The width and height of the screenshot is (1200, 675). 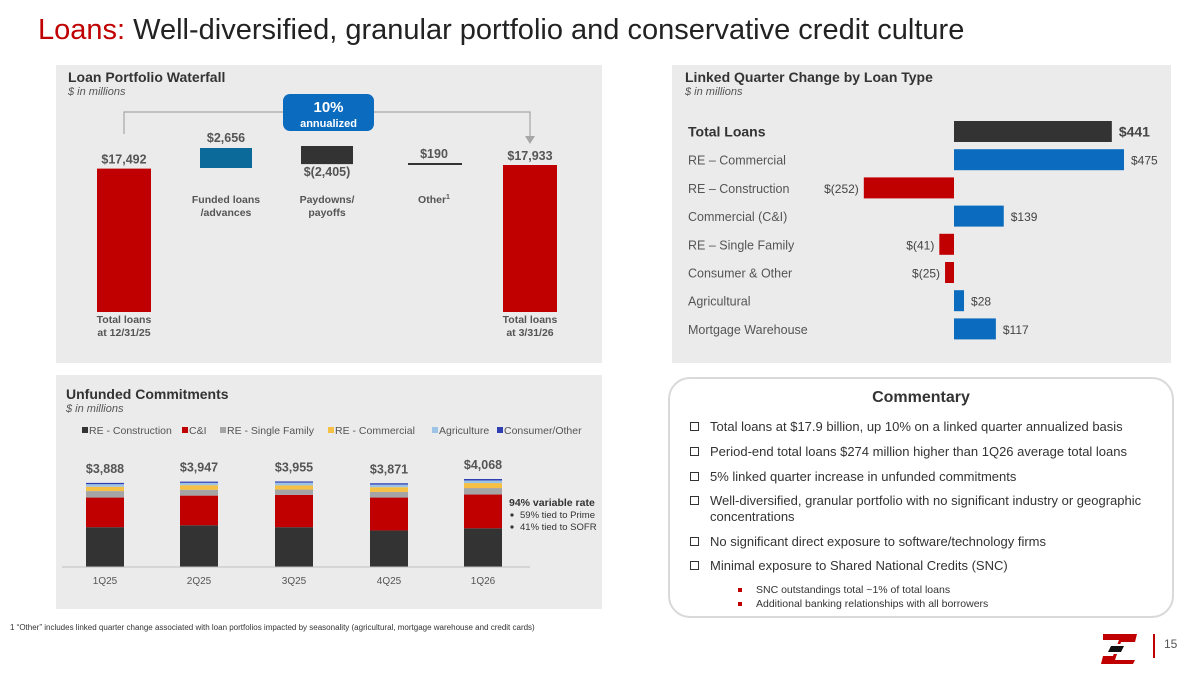 What do you see at coordinates (147, 77) in the screenshot?
I see `waterfall-title: Loan Portfolio Waterfall` at bounding box center [147, 77].